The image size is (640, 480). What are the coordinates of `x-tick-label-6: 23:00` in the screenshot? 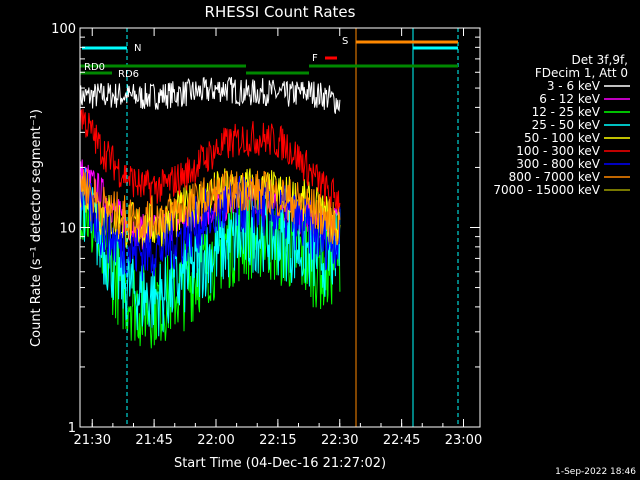 It's located at (463, 440).